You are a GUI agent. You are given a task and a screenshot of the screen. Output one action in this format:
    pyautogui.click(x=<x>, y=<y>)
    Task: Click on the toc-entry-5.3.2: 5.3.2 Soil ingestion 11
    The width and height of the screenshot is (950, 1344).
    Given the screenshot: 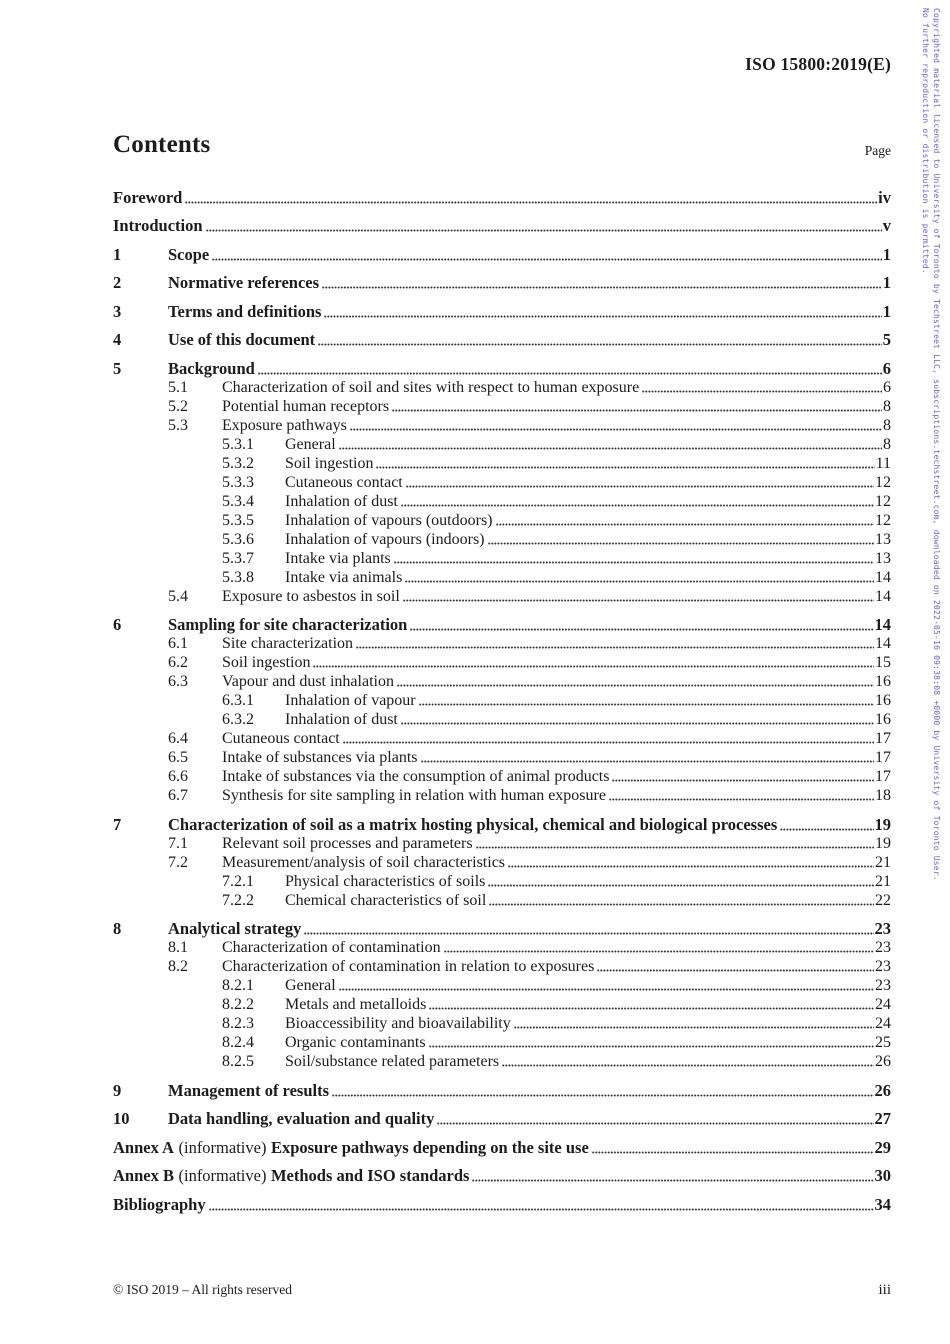 What is the action you would take?
    pyautogui.click(x=502, y=463)
    